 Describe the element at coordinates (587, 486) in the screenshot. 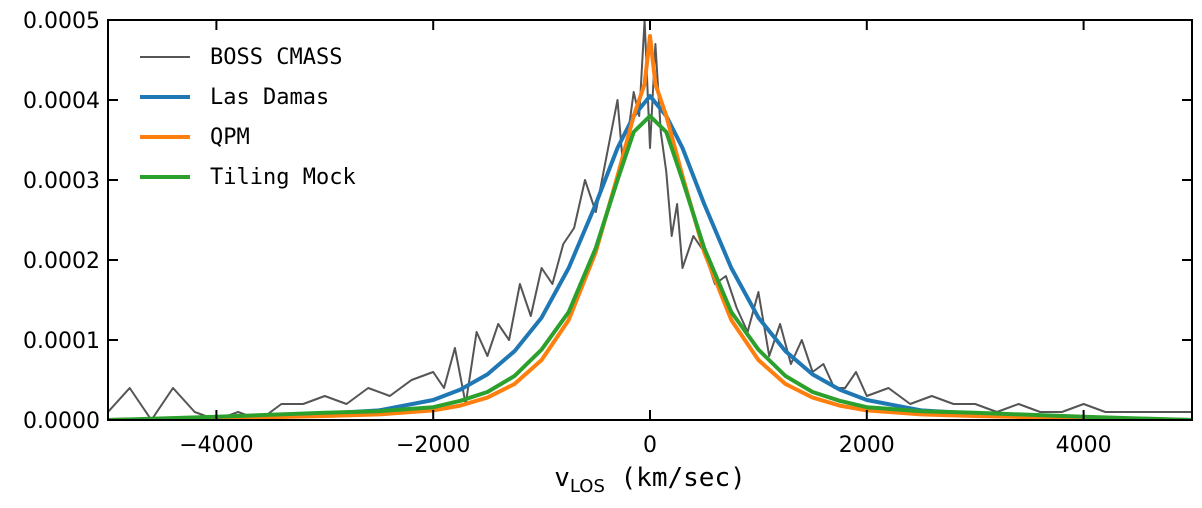

I see `x-axis-label-subscript: LOS` at that location.